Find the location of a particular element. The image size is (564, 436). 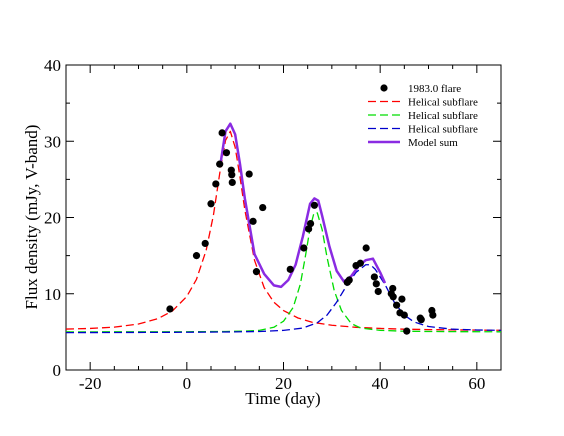

legend-label: Model sum is located at coordinates (433, 143).